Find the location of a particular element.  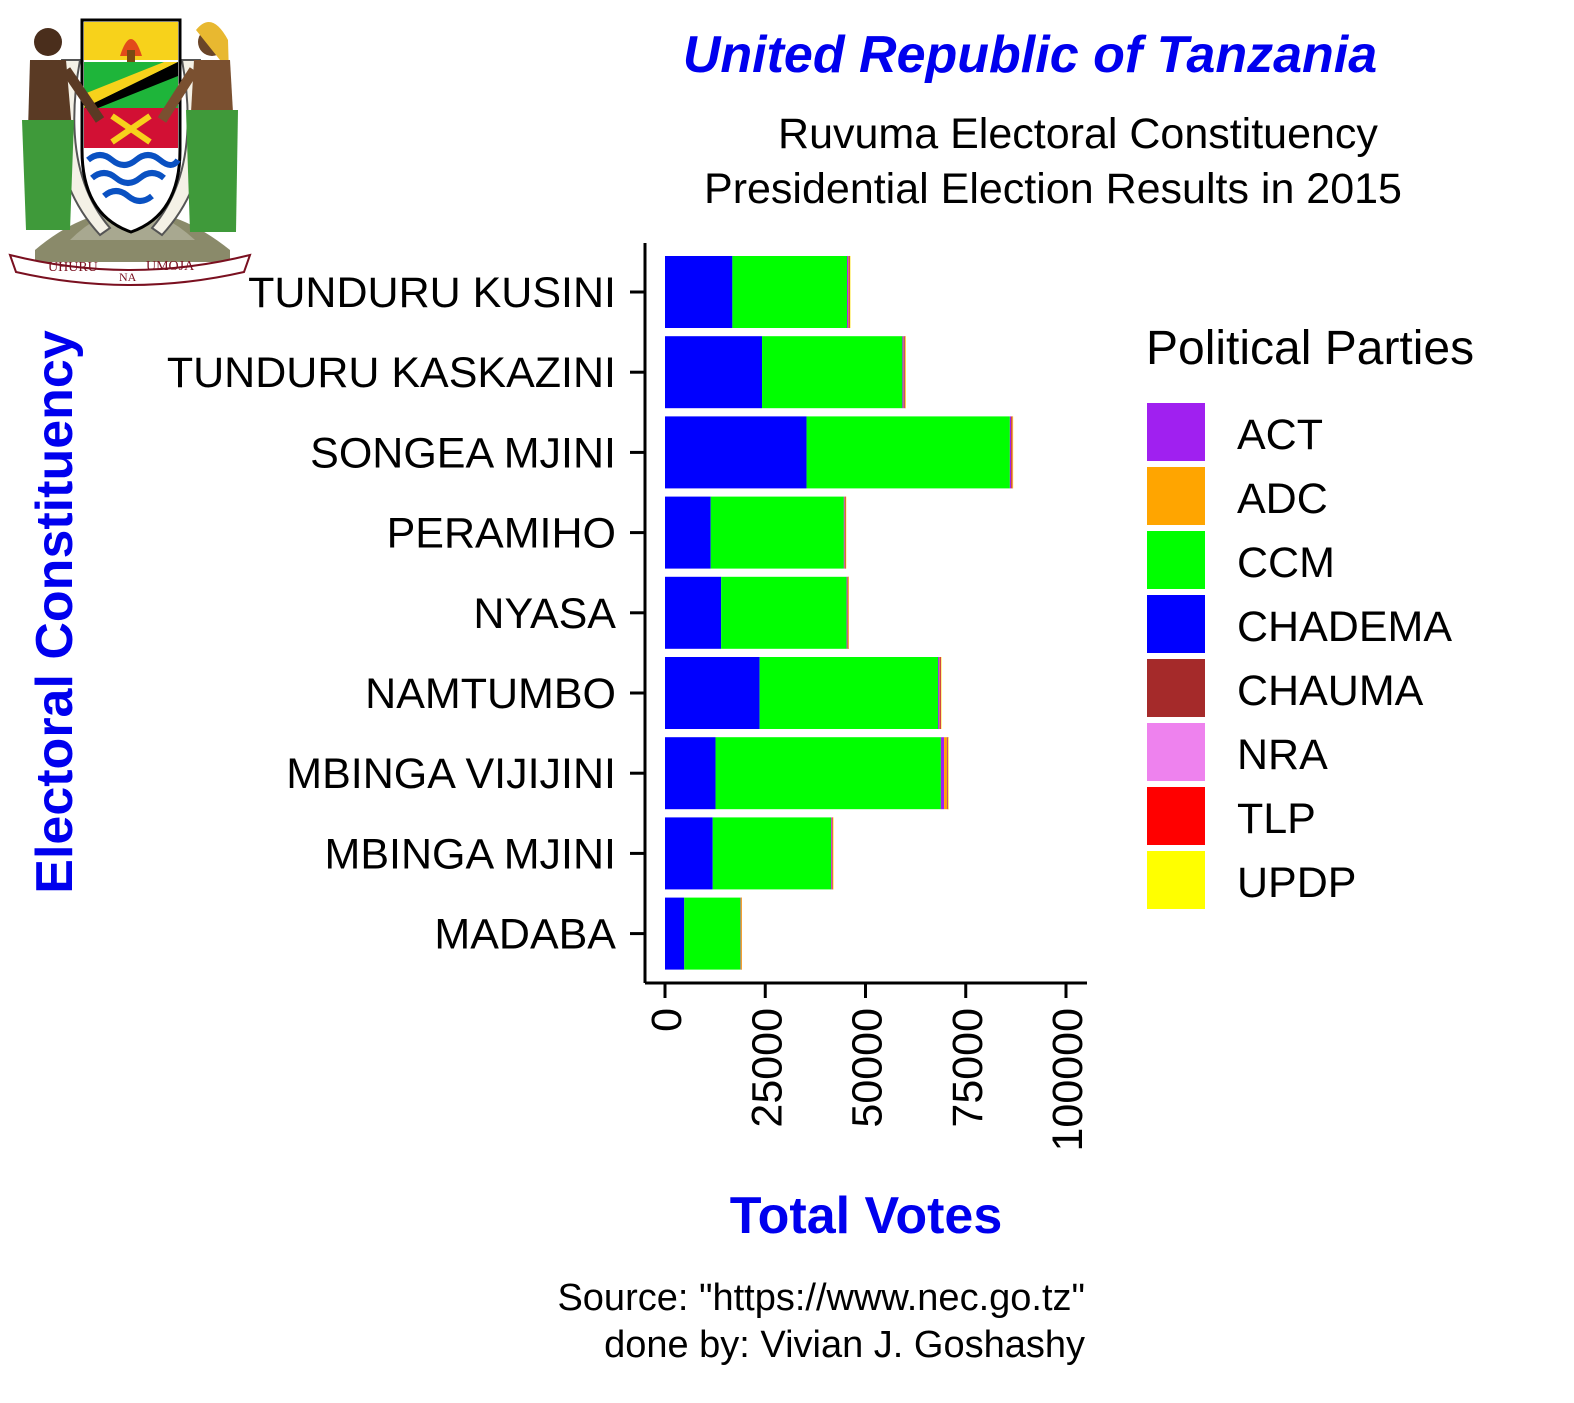

chart-subtitle-line-1: Ruvuma Electoral Constituency is located at coordinates (1078, 134).